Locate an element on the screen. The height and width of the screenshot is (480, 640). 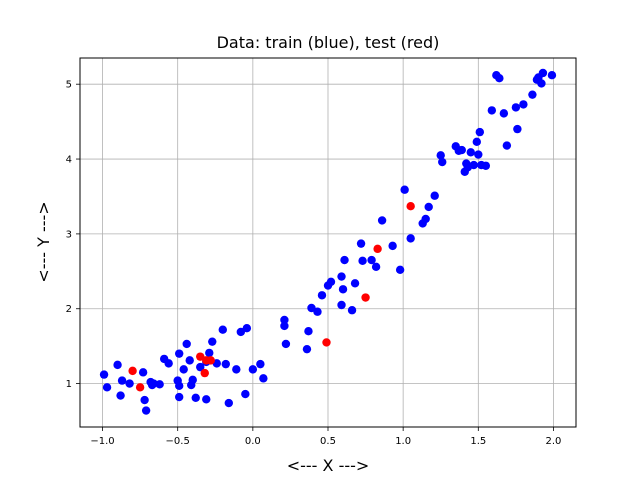
x-tick-label: −1.0 is located at coordinates (102, 441).